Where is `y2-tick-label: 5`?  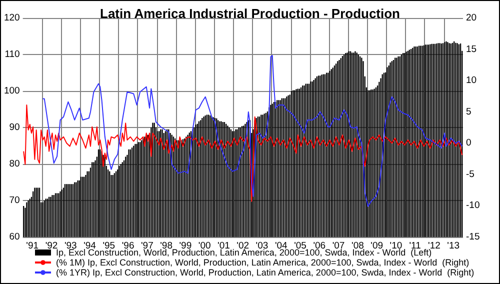 y2-tick-label: 5 is located at coordinates (469, 112).